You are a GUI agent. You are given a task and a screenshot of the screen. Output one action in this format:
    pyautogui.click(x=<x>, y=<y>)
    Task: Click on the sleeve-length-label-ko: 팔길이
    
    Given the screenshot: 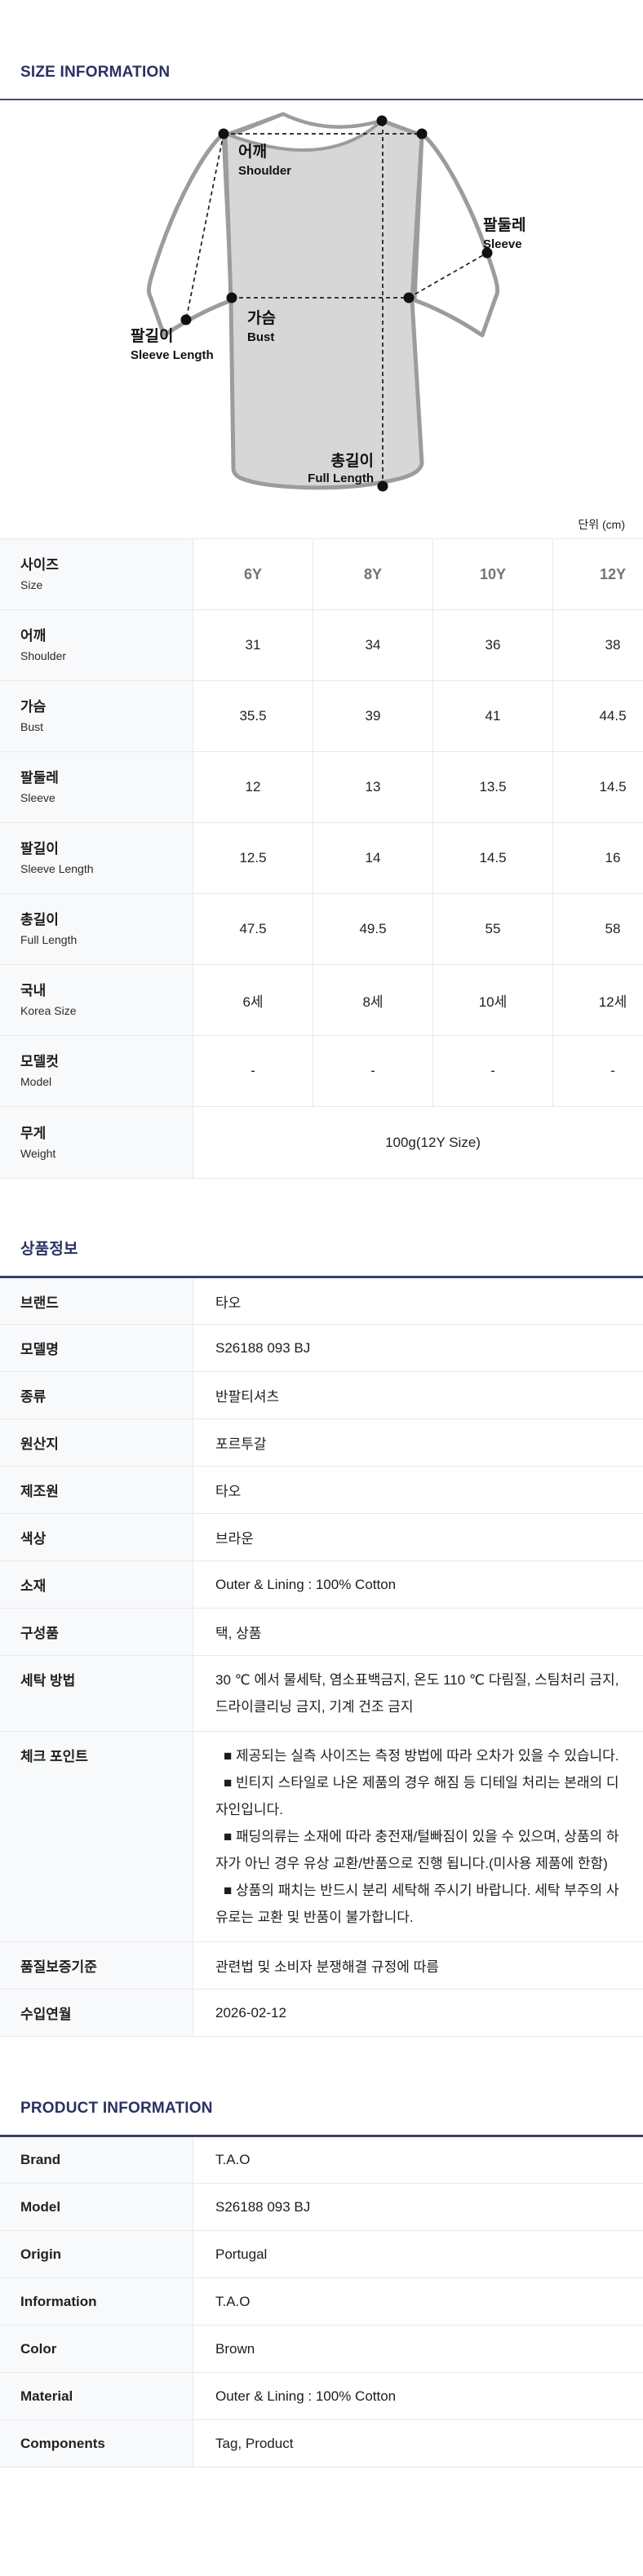 What is the action you would take?
    pyautogui.click(x=152, y=336)
    